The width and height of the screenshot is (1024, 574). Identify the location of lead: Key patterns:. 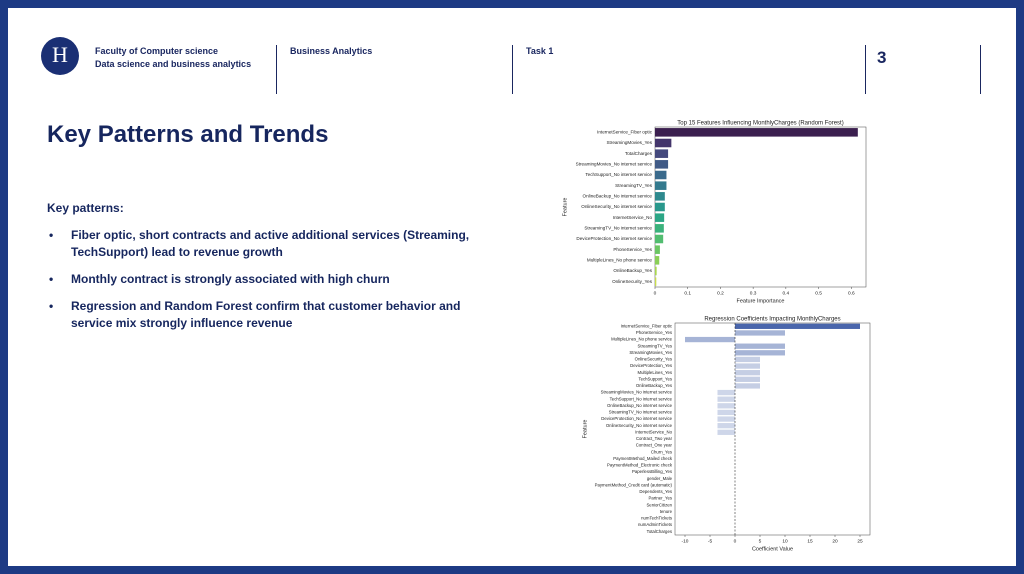
(85, 208).